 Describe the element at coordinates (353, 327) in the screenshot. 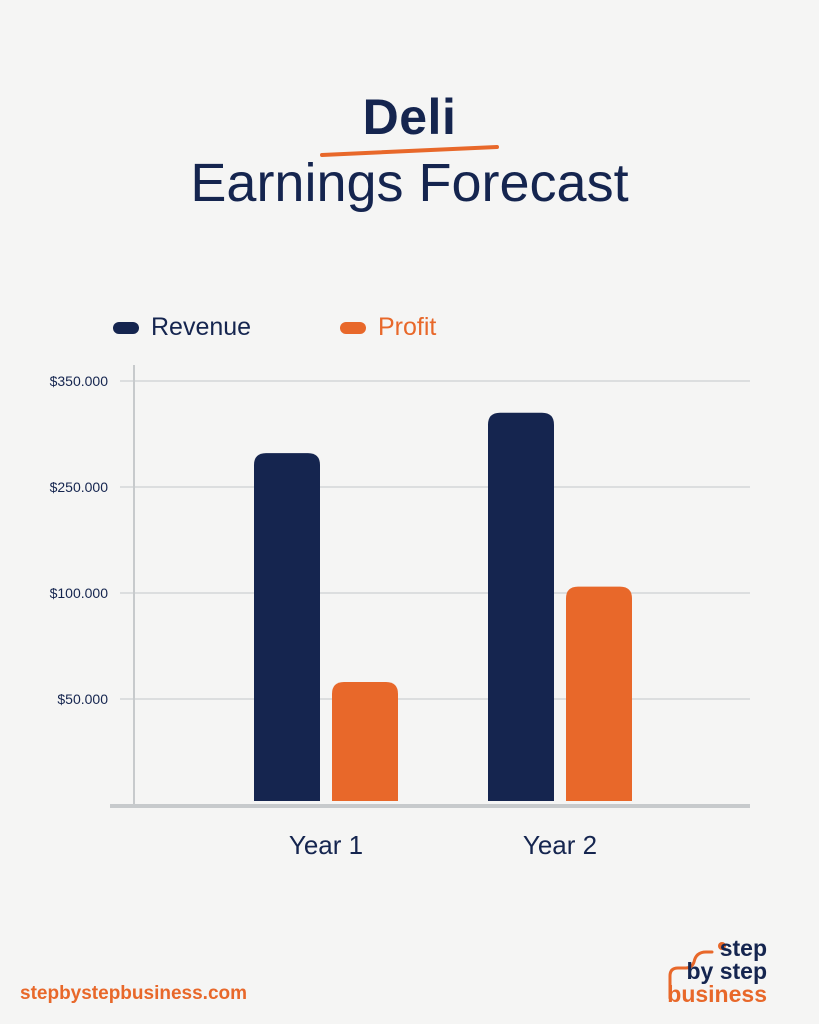

I see `legend-swatch-profit` at that location.